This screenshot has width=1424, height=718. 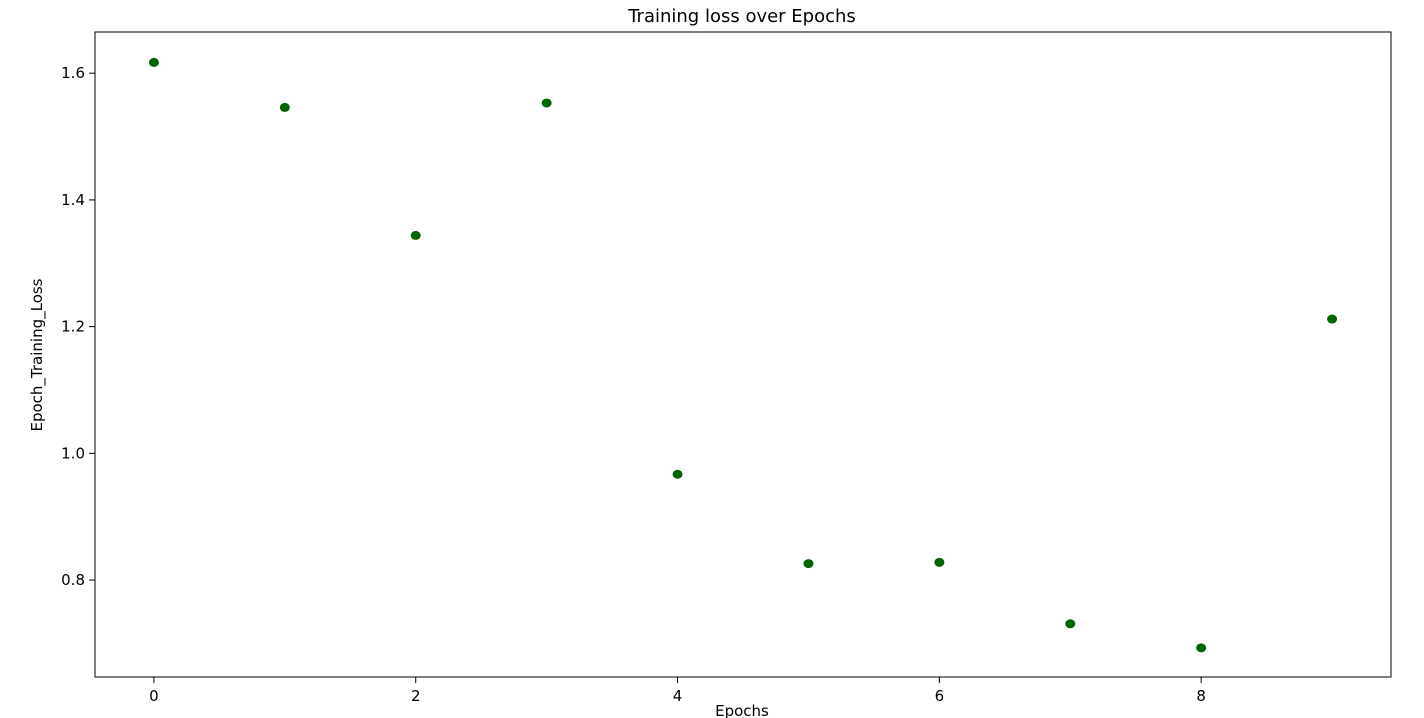 What do you see at coordinates (73, 327) in the screenshot?
I see `y-tick-label: 1.2` at bounding box center [73, 327].